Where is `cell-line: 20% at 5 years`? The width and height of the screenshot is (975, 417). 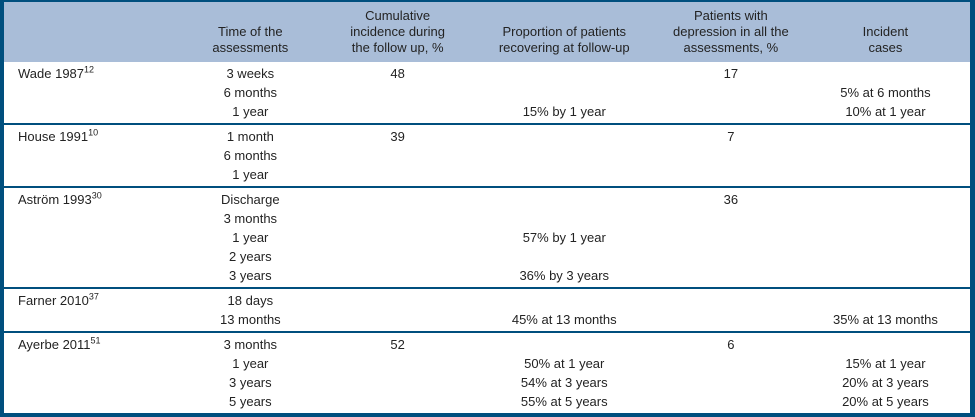
cell-line: 20% at 5 years is located at coordinates (885, 401).